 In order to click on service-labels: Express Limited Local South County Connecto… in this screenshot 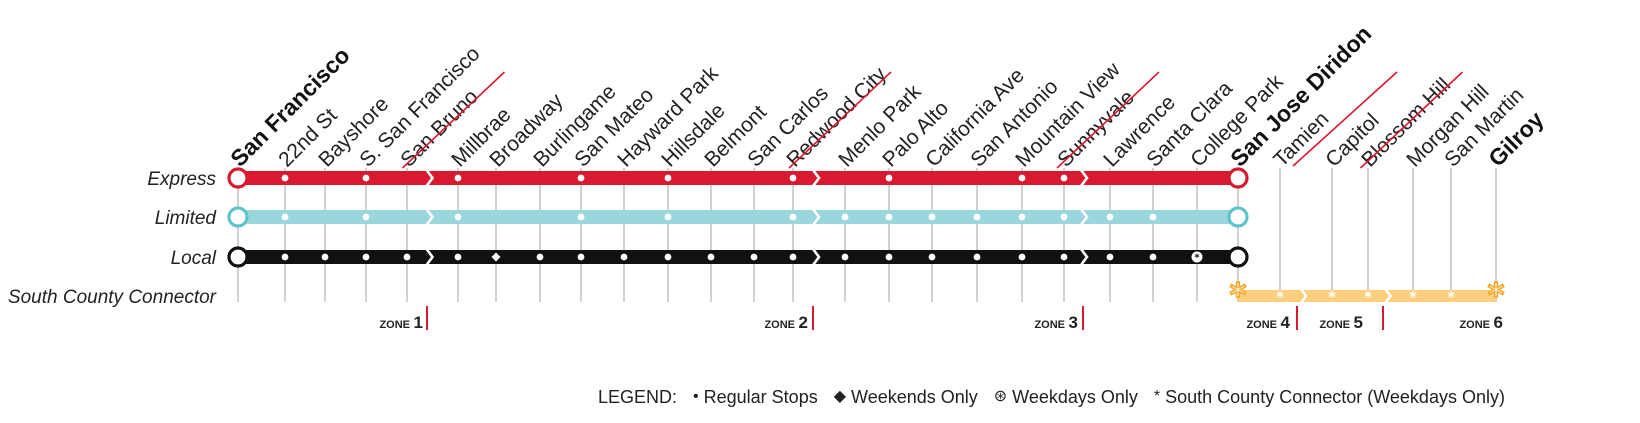, I will do `click(113, 238)`.